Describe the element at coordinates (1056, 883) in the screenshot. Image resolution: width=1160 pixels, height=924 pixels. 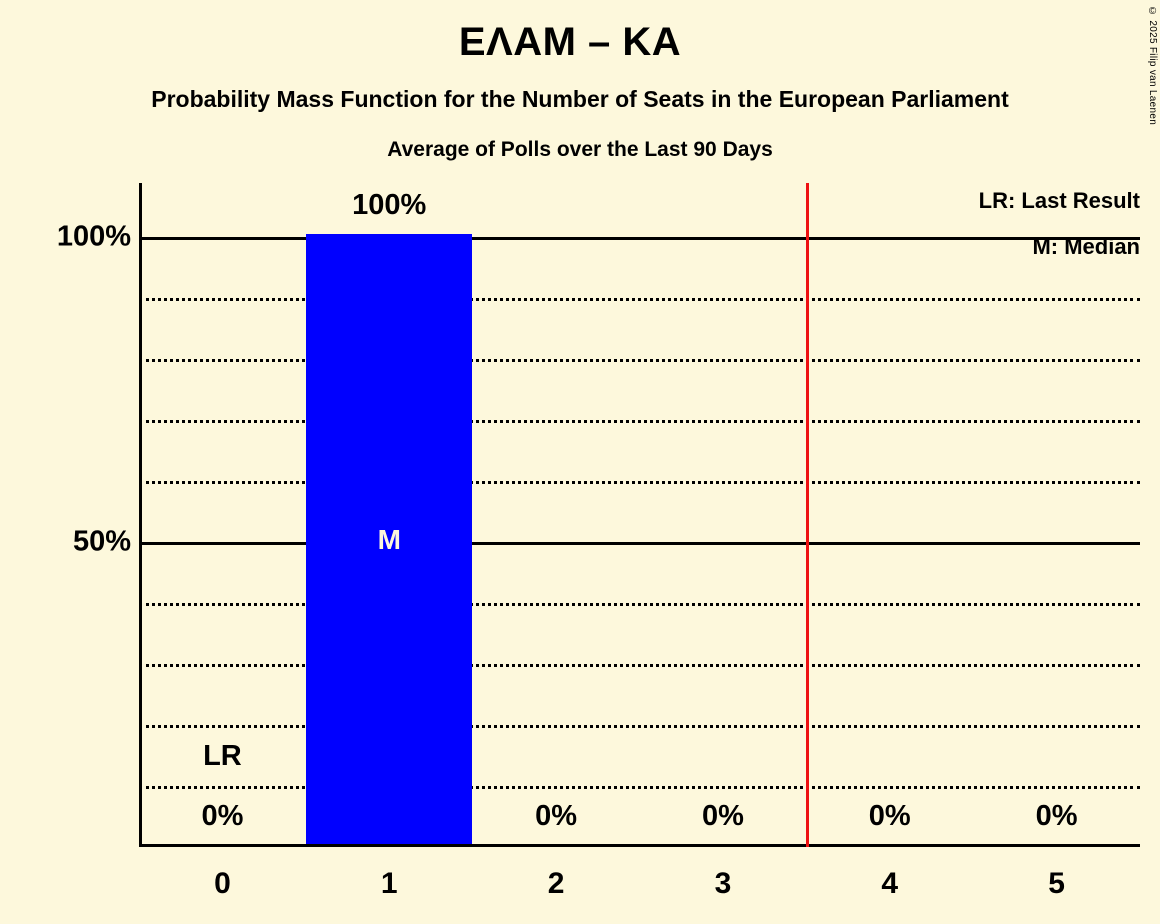
I see `x-axis-tick-label: 5` at that location.